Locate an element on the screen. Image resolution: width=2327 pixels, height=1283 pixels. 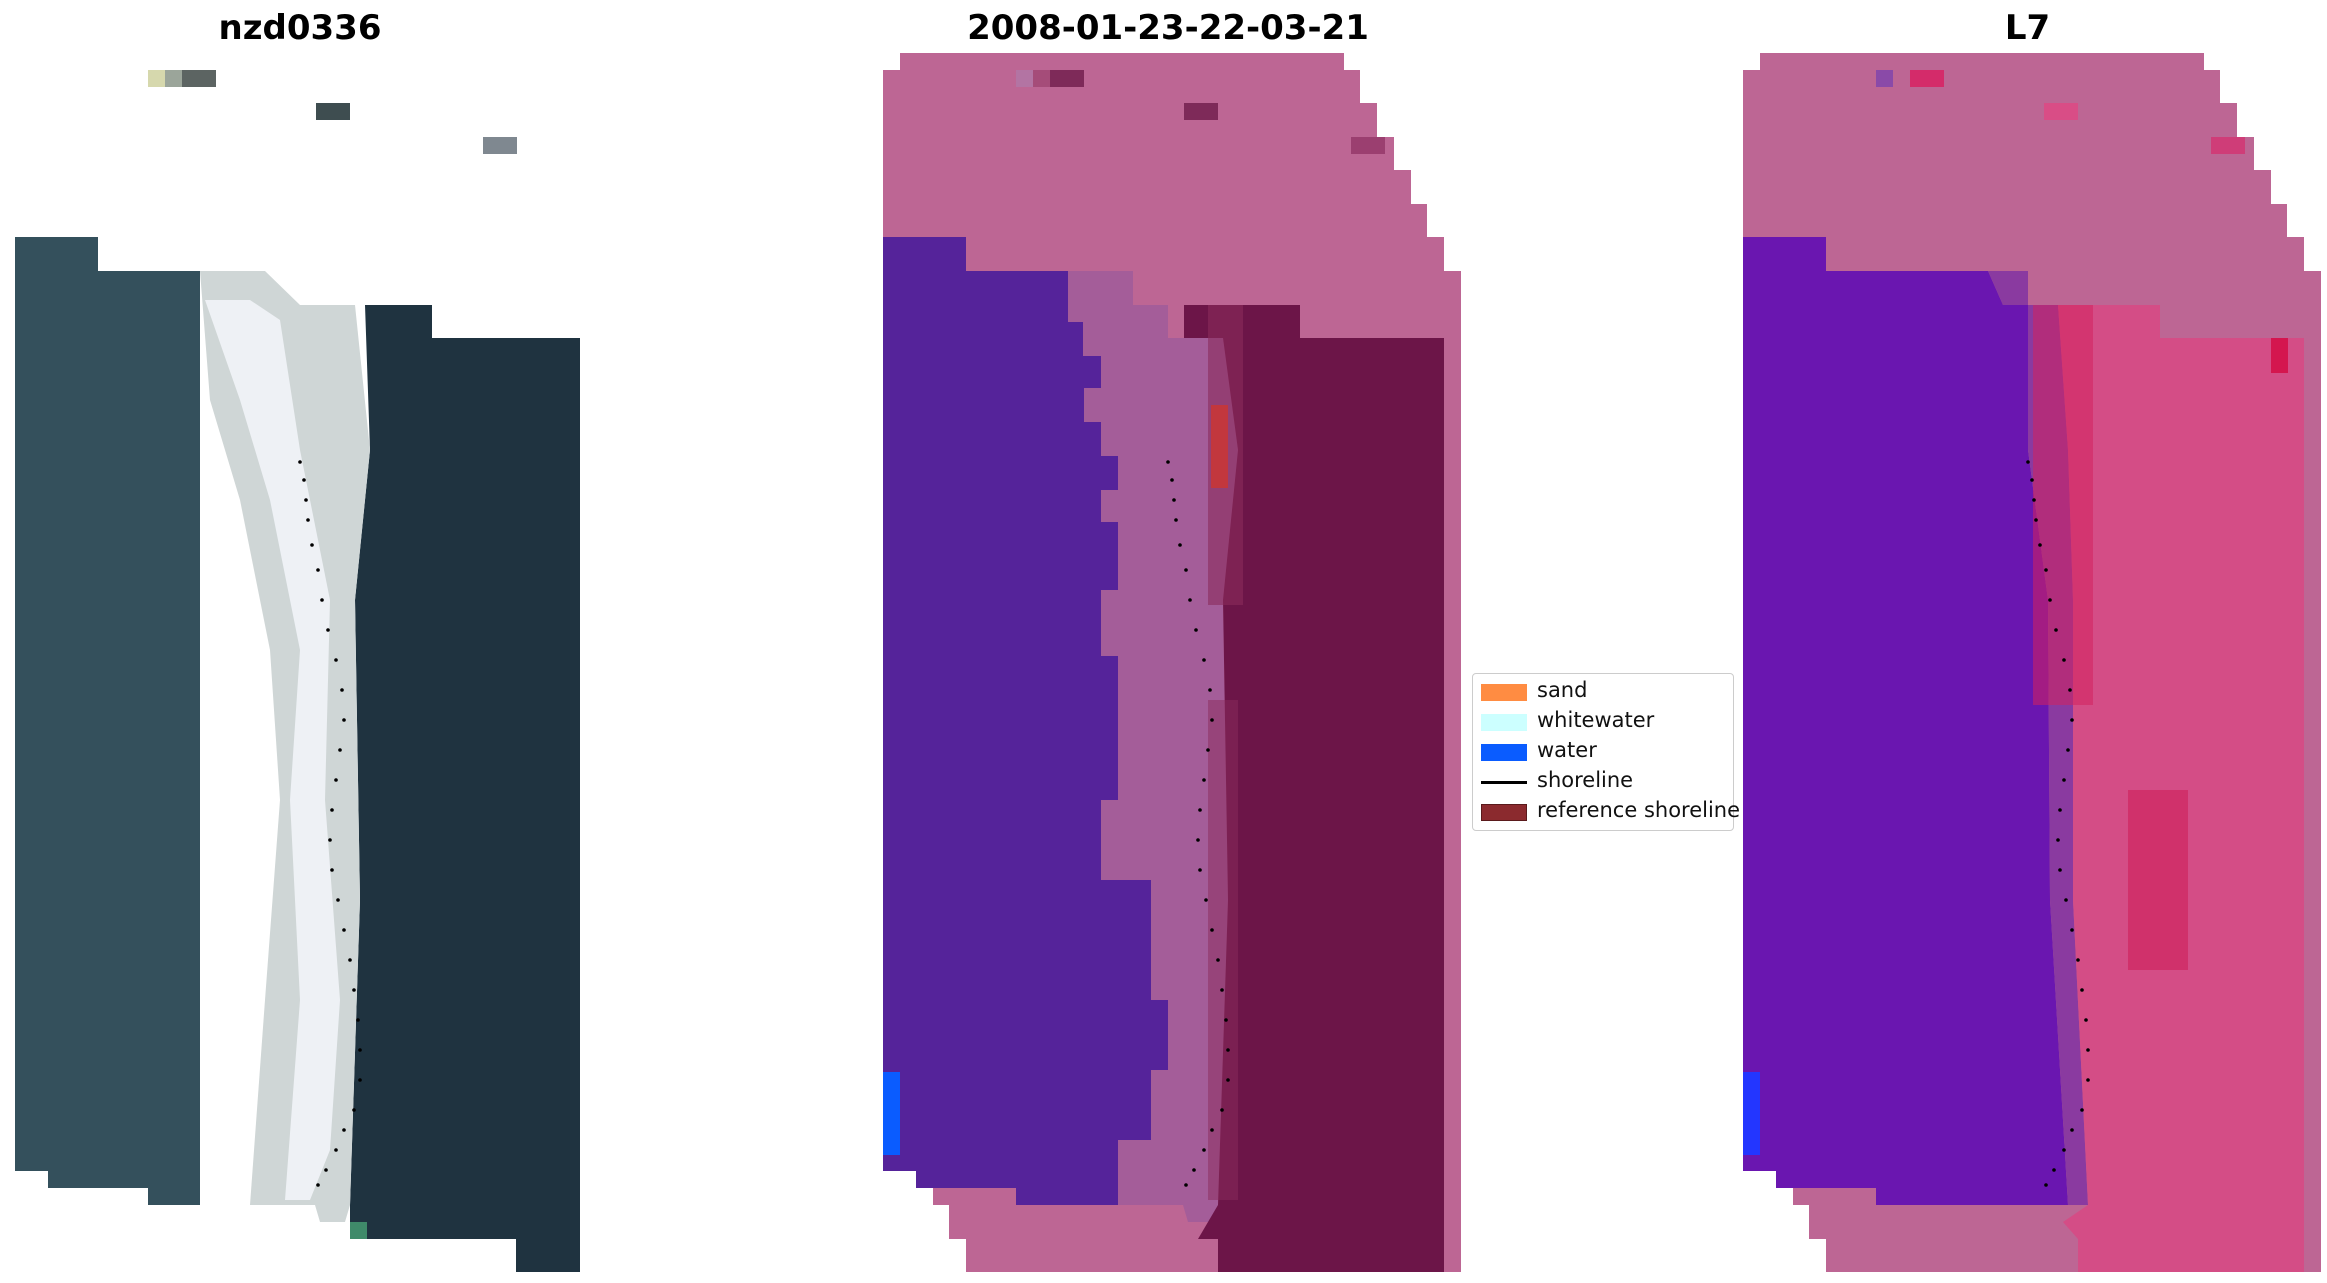
land-highlight is located at coordinates (1223, 950).